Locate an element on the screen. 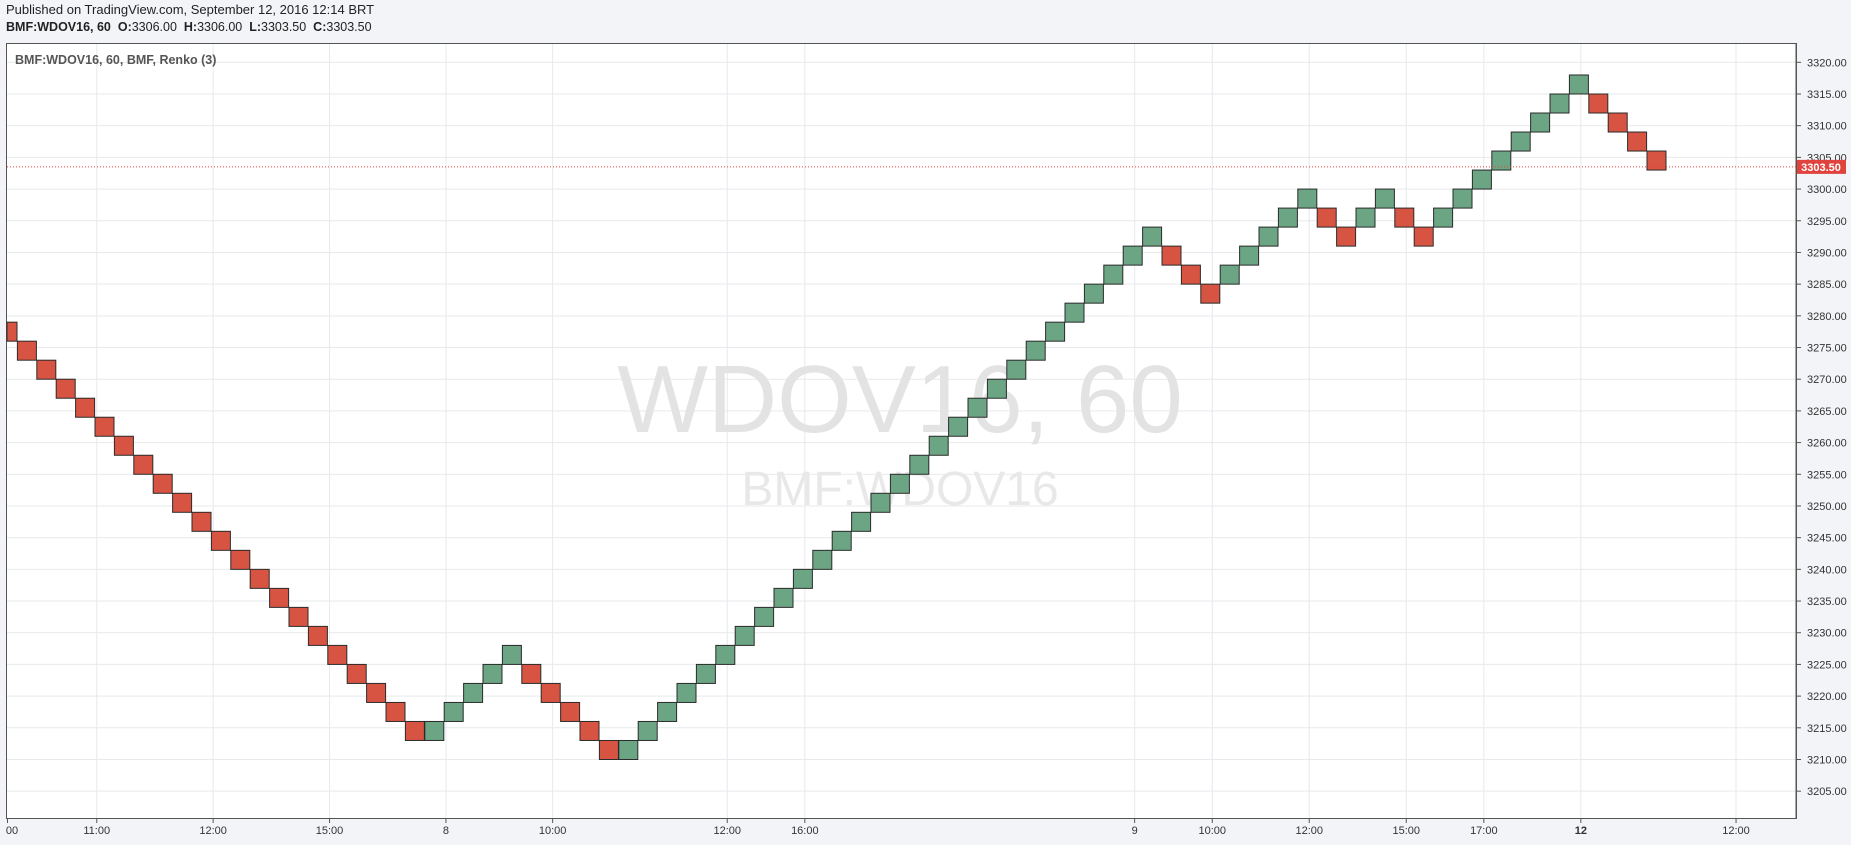 The height and width of the screenshot is (845, 1851). price-tick-label: 3240.00 is located at coordinates (1827, 570).